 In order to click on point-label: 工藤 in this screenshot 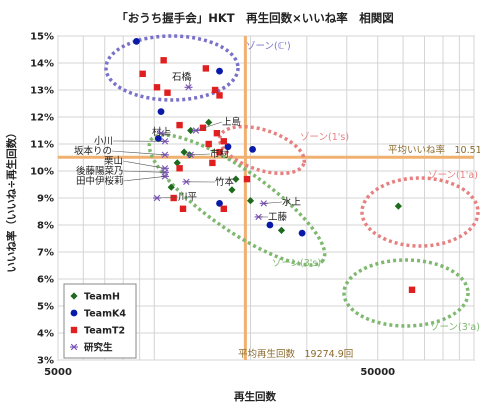, I will do `click(278, 217)`.